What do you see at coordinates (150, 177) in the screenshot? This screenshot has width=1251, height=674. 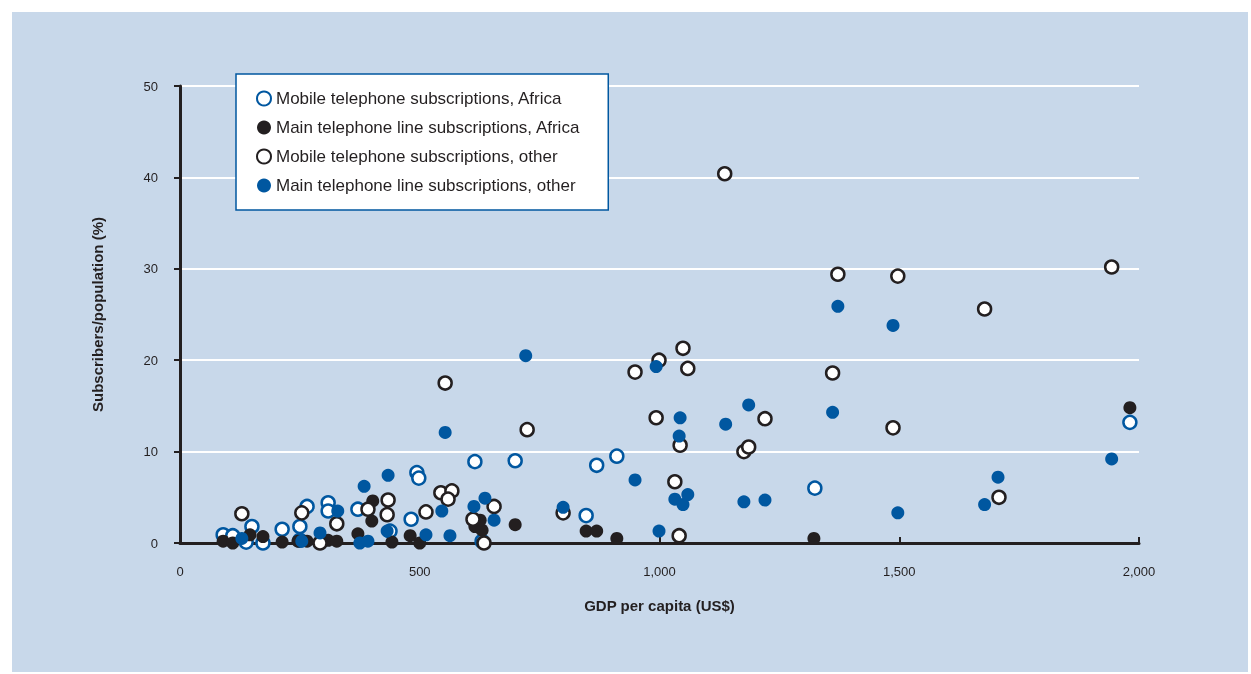 I see `y-tick-label: 40` at bounding box center [150, 177].